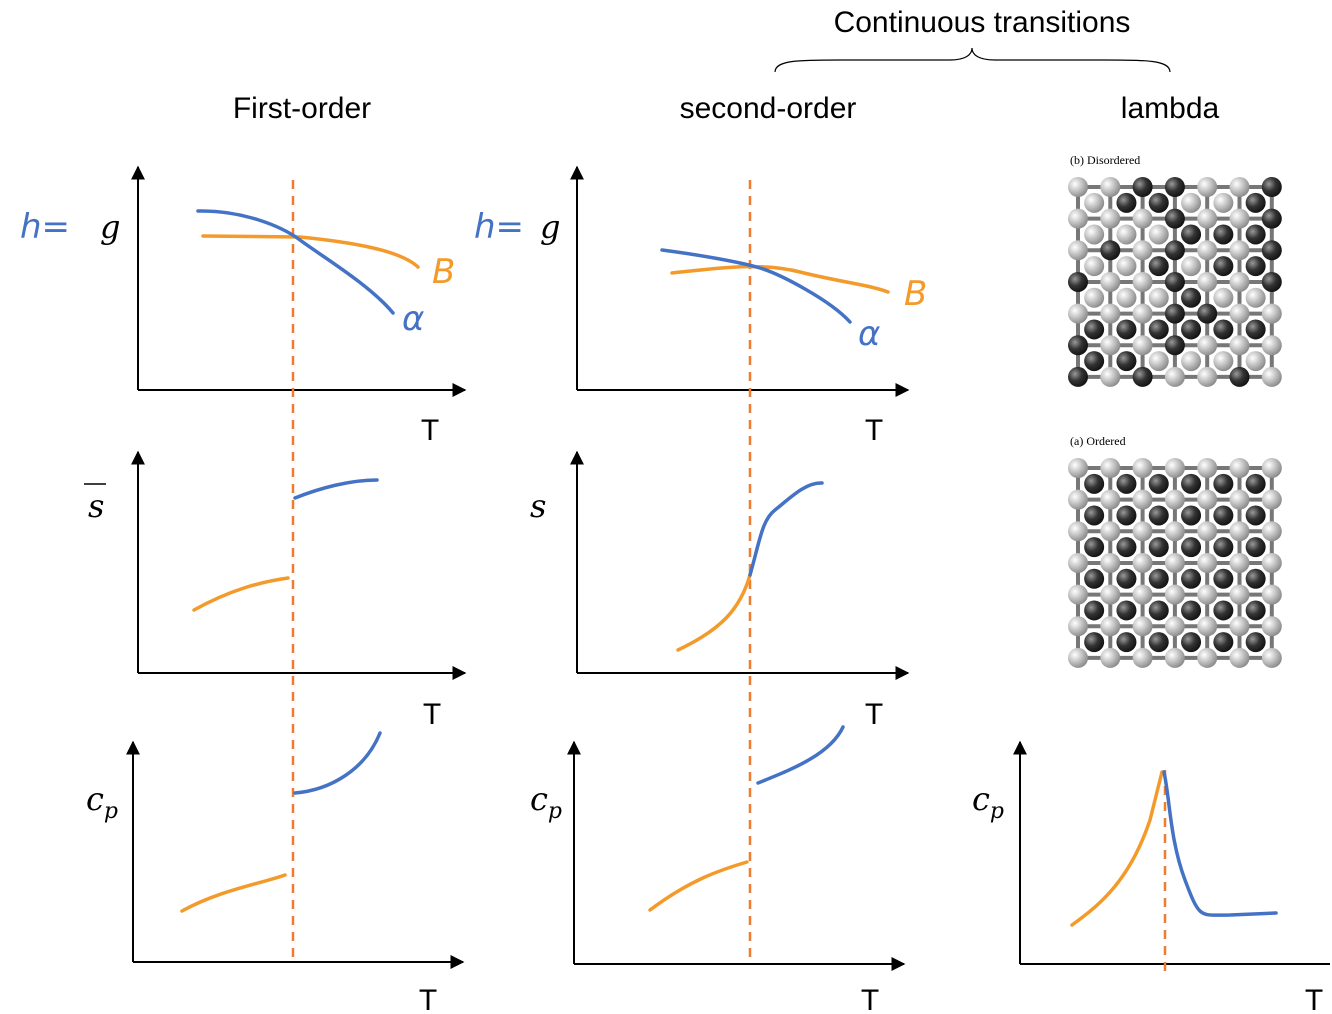 The height and width of the screenshot is (1014, 1332). What do you see at coordinates (1175, 282) in the screenshot?
I see `lattice` at bounding box center [1175, 282].